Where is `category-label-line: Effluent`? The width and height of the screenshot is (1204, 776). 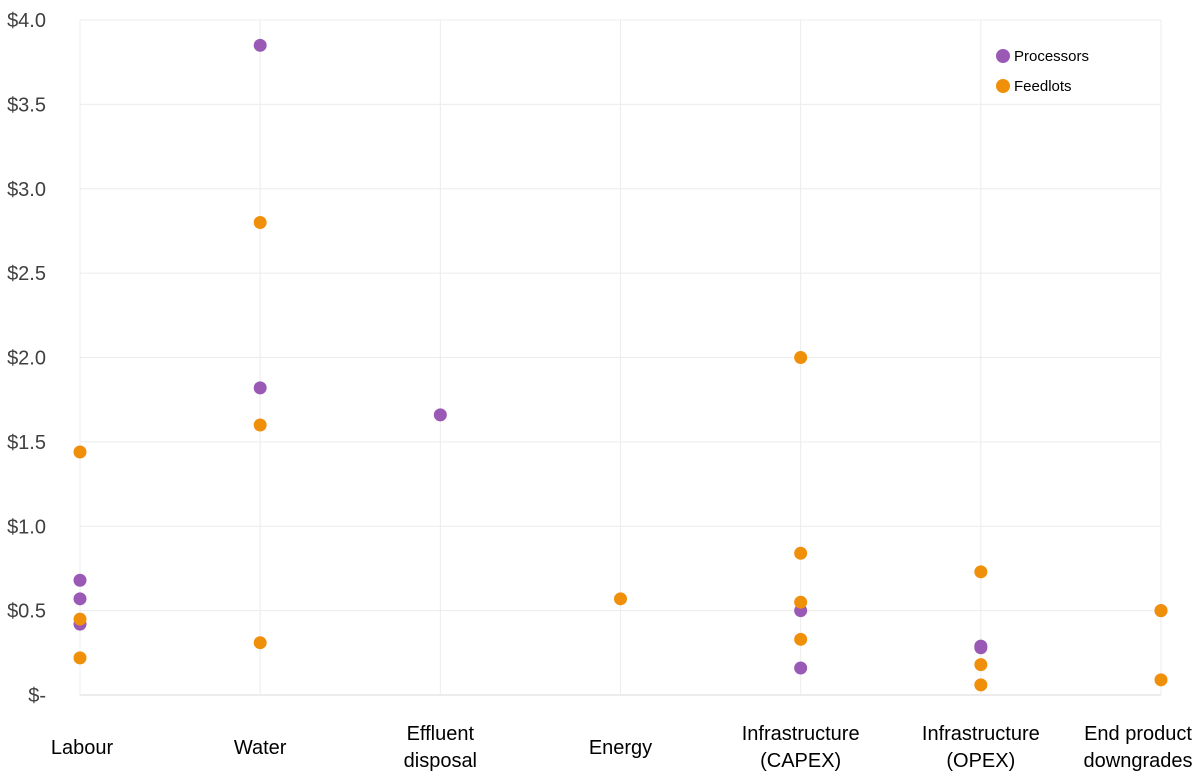
category-label-line: Effluent is located at coordinates (441, 734).